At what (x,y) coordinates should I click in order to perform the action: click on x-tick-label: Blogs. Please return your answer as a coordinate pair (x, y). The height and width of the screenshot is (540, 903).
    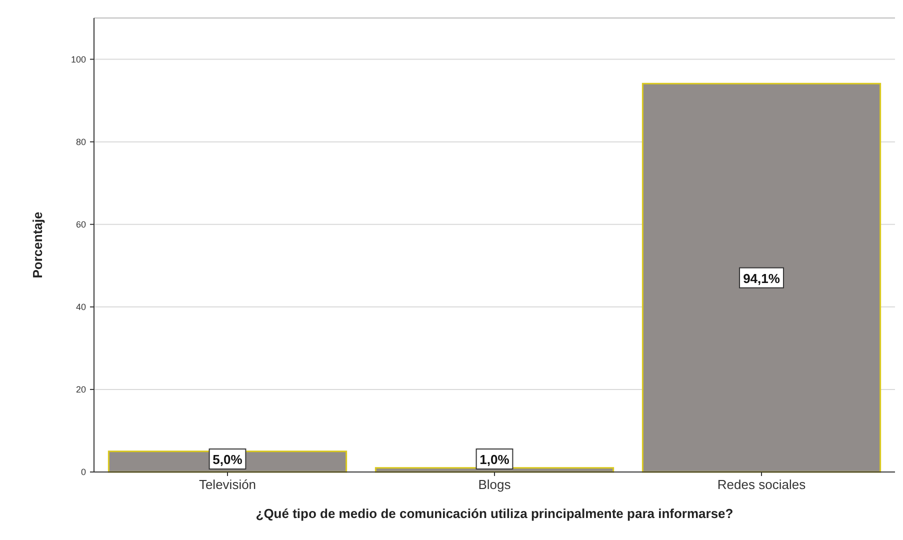
    Looking at the image, I should click on (495, 484).